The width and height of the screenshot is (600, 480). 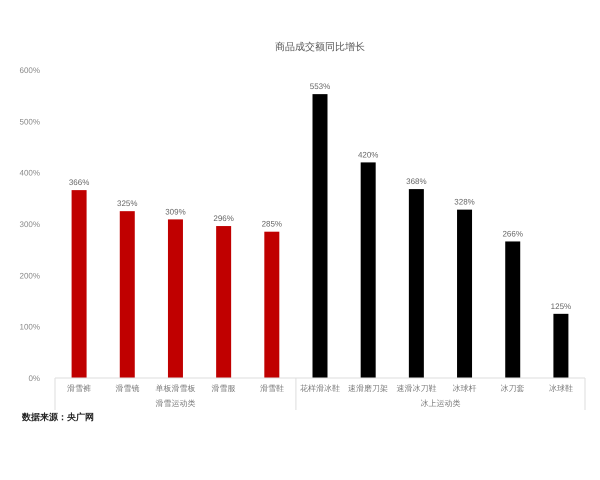 What do you see at coordinates (34, 378) in the screenshot?
I see `y-tick-label: 0%` at bounding box center [34, 378].